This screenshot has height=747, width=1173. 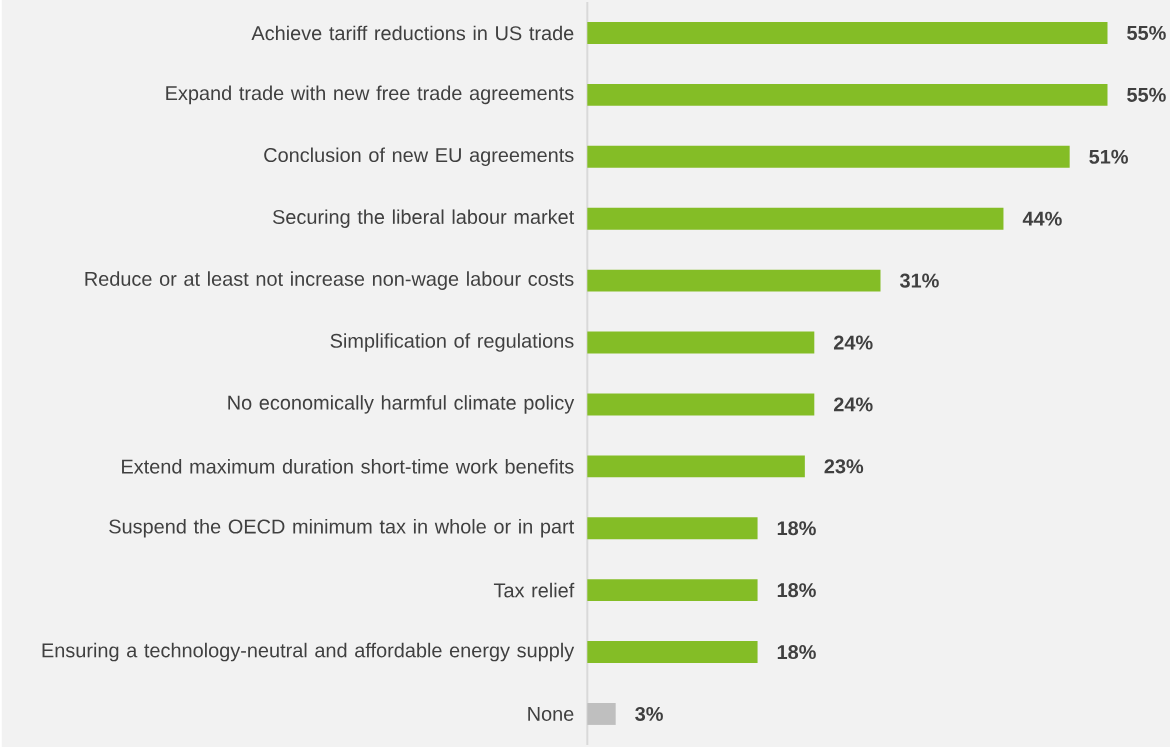 What do you see at coordinates (1042, 218) in the screenshot?
I see `data-label: 44%` at bounding box center [1042, 218].